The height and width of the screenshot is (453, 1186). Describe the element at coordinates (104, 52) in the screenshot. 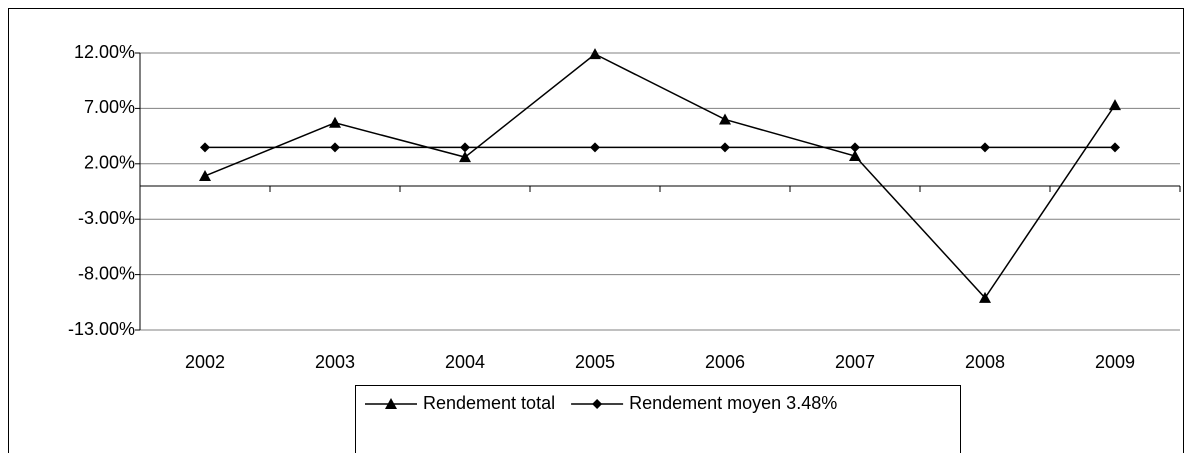

I see `y-tick-label: 12.00%` at that location.